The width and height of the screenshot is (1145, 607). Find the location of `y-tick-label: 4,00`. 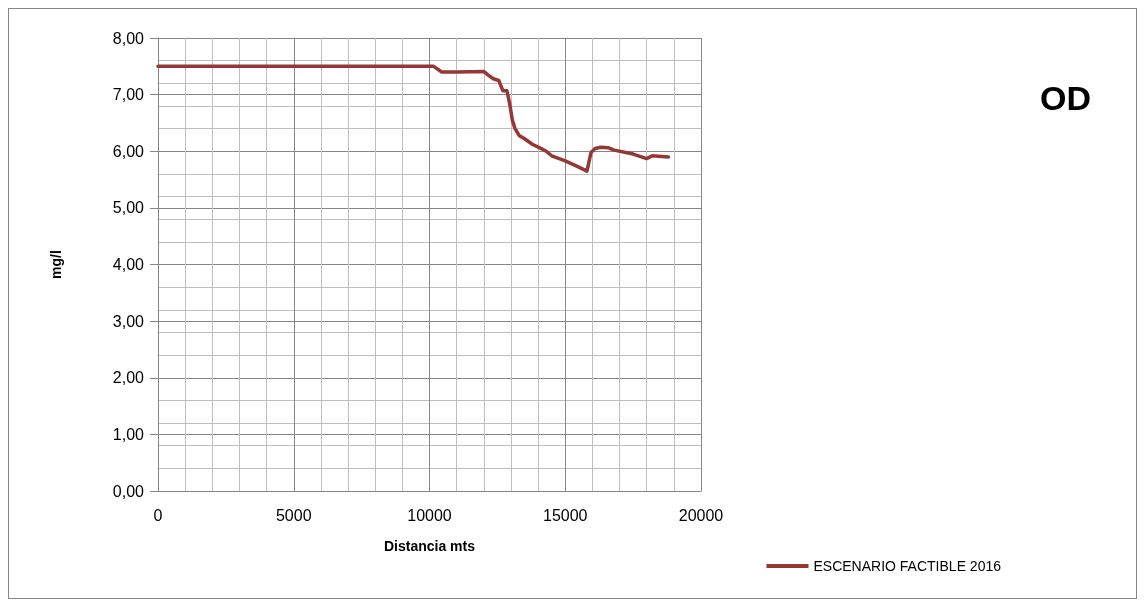

y-tick-label: 4,00 is located at coordinates (128, 264).